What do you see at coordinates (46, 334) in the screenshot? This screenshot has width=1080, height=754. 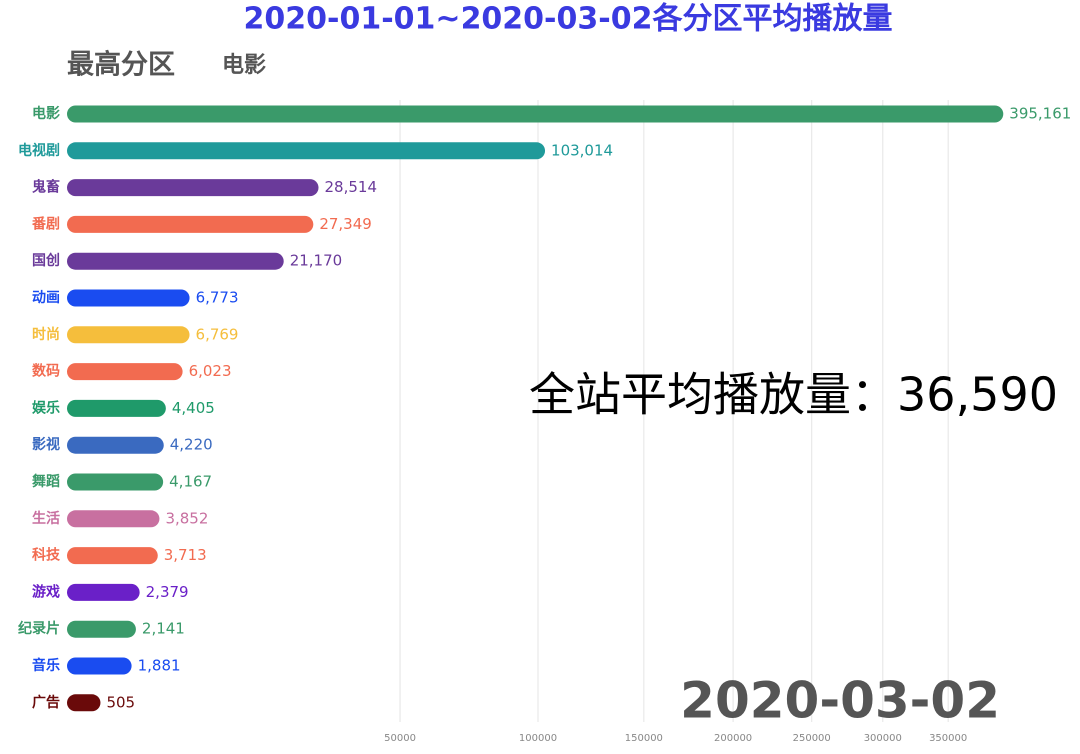 I see `y-tick-label: 时尚` at bounding box center [46, 334].